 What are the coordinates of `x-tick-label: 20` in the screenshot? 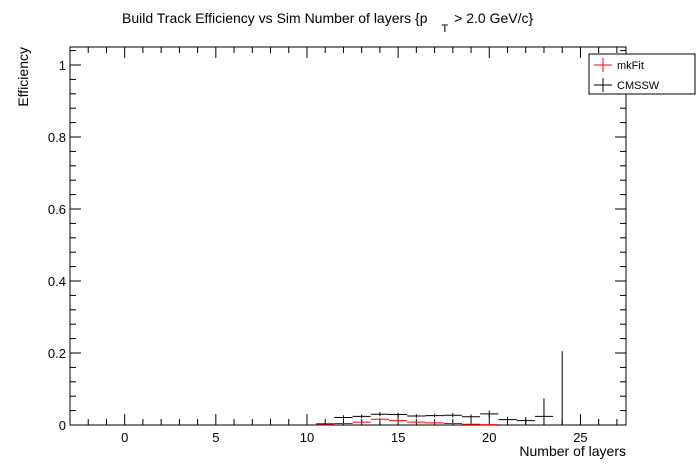 It's located at (489, 437).